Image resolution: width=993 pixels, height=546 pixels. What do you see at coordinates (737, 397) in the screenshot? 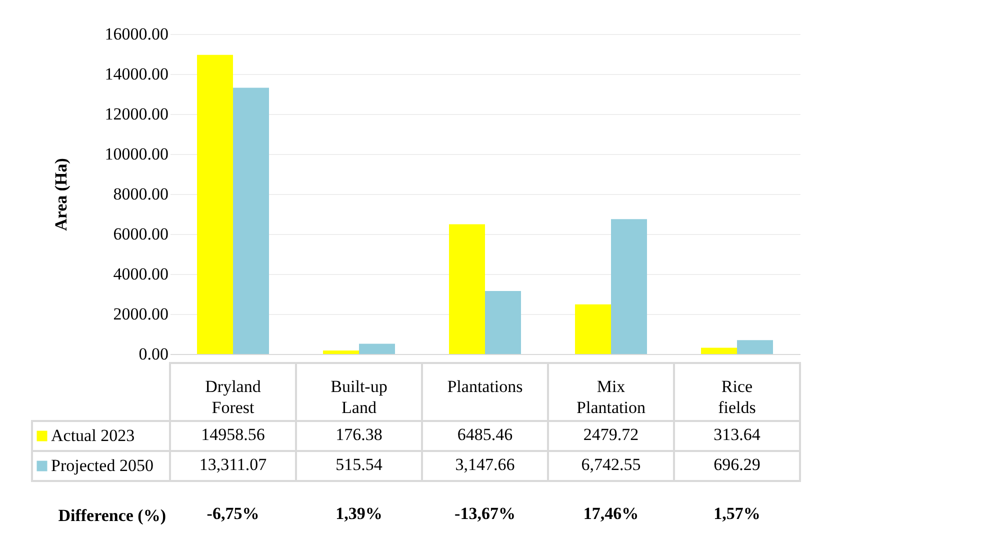
I see `x-tick-label: Rice fields` at bounding box center [737, 397].